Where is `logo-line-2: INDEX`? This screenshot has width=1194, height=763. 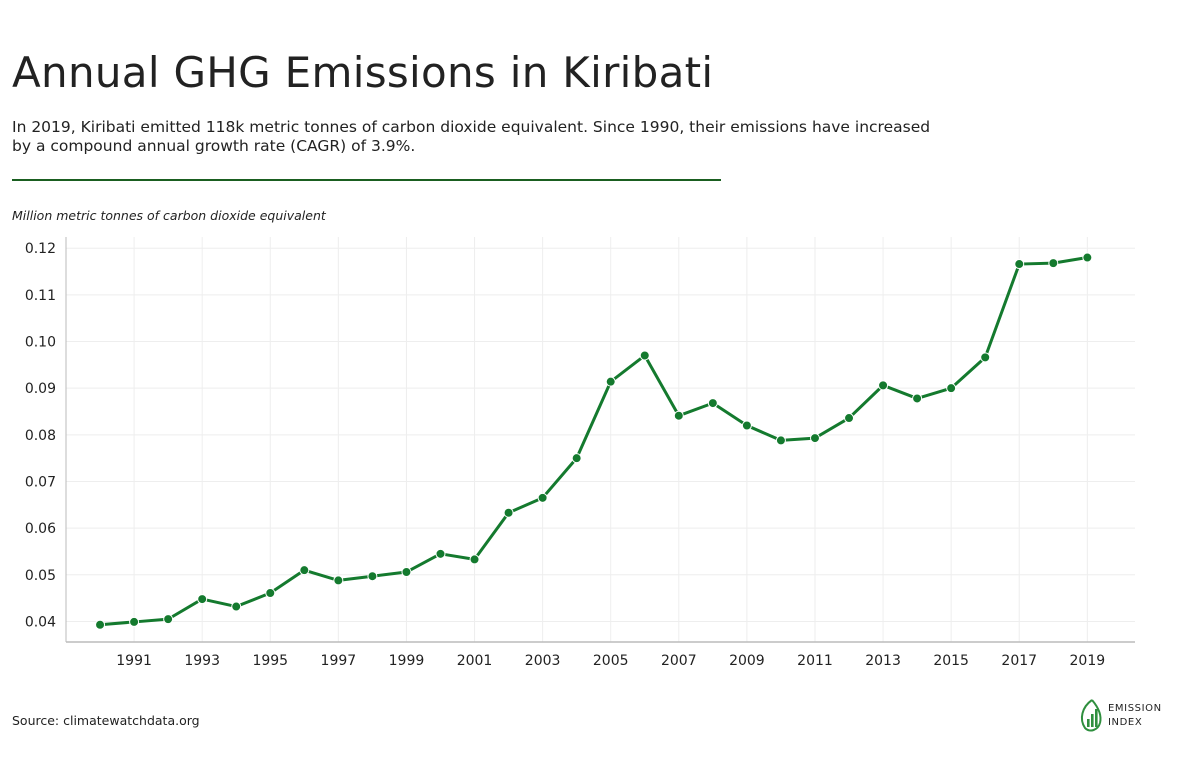 logo-line-2: INDEX is located at coordinates (1125, 722).